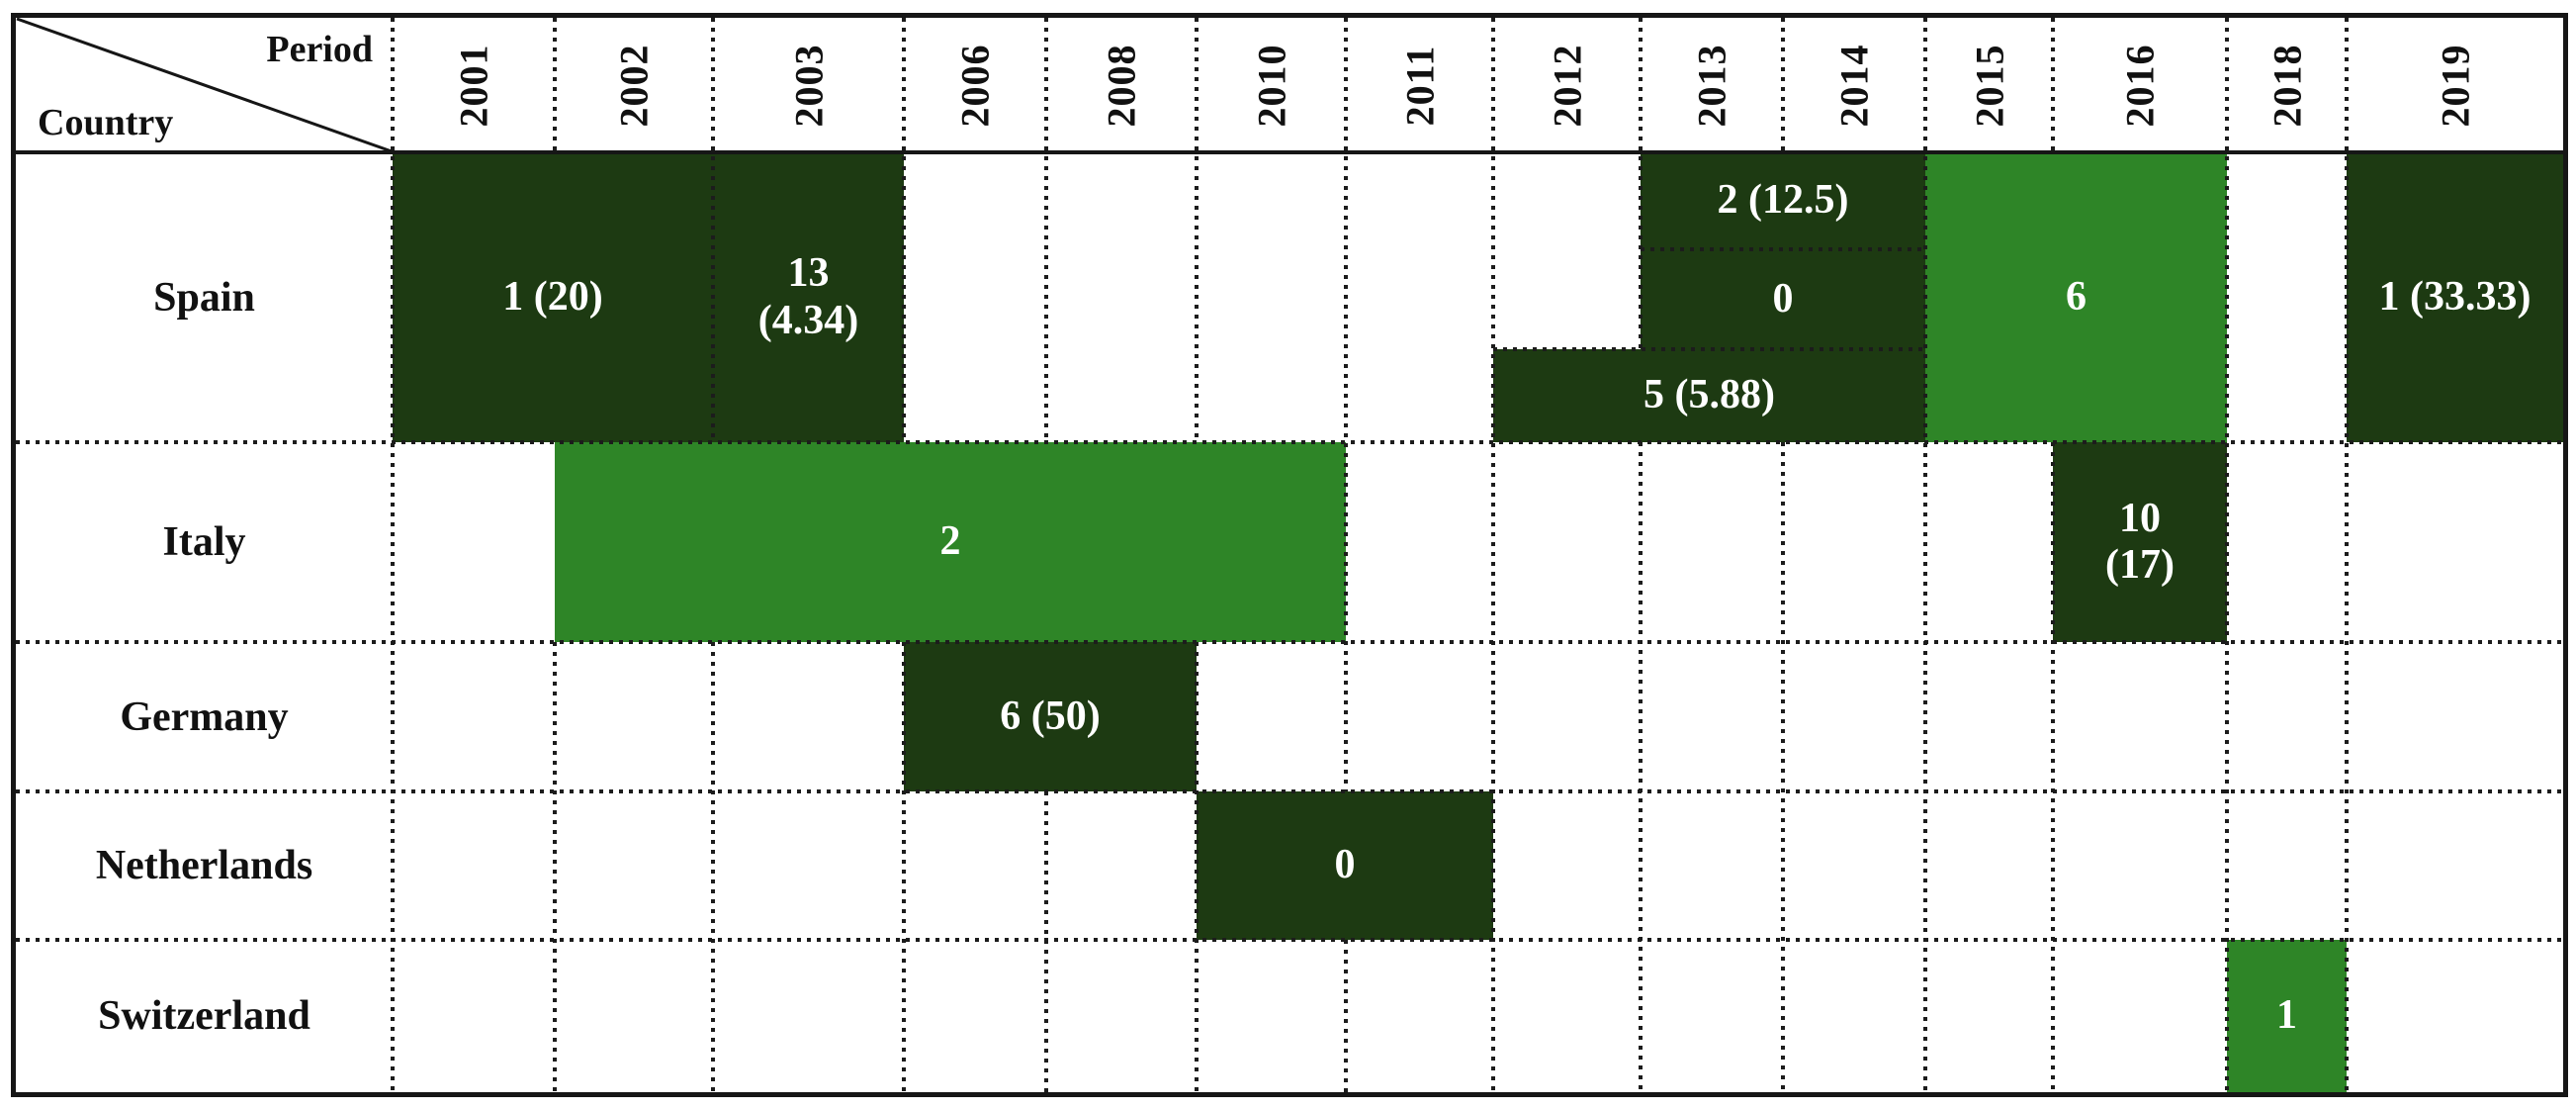  What do you see at coordinates (204, 865) in the screenshot?
I see `row-label-netherlands: Netherlands` at bounding box center [204, 865].